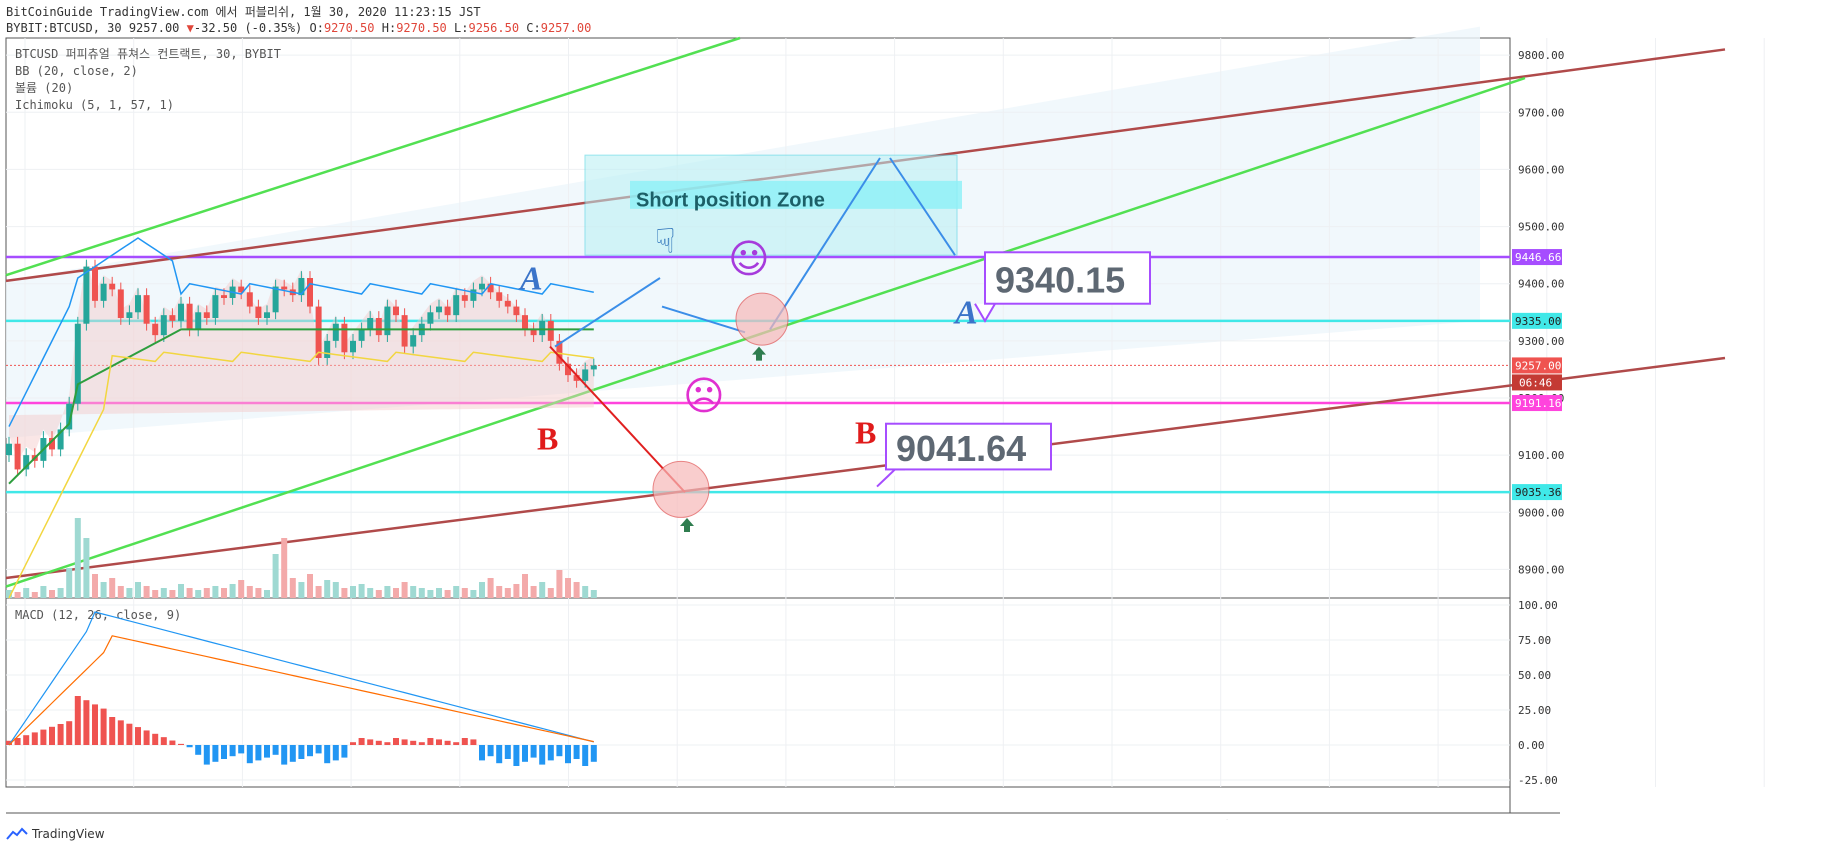 This screenshot has width=1828, height=849. Describe the element at coordinates (530, 278) in the screenshot. I see `label-a: A` at that location.